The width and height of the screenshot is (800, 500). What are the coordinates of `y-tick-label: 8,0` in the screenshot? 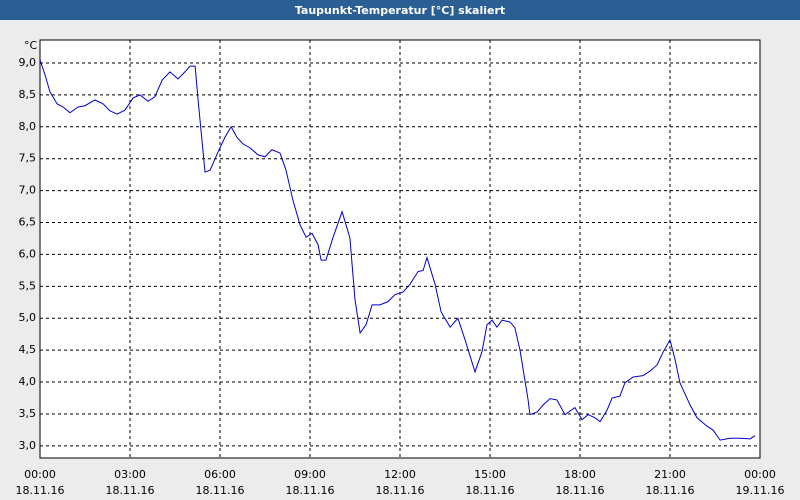 It's located at (28, 126).